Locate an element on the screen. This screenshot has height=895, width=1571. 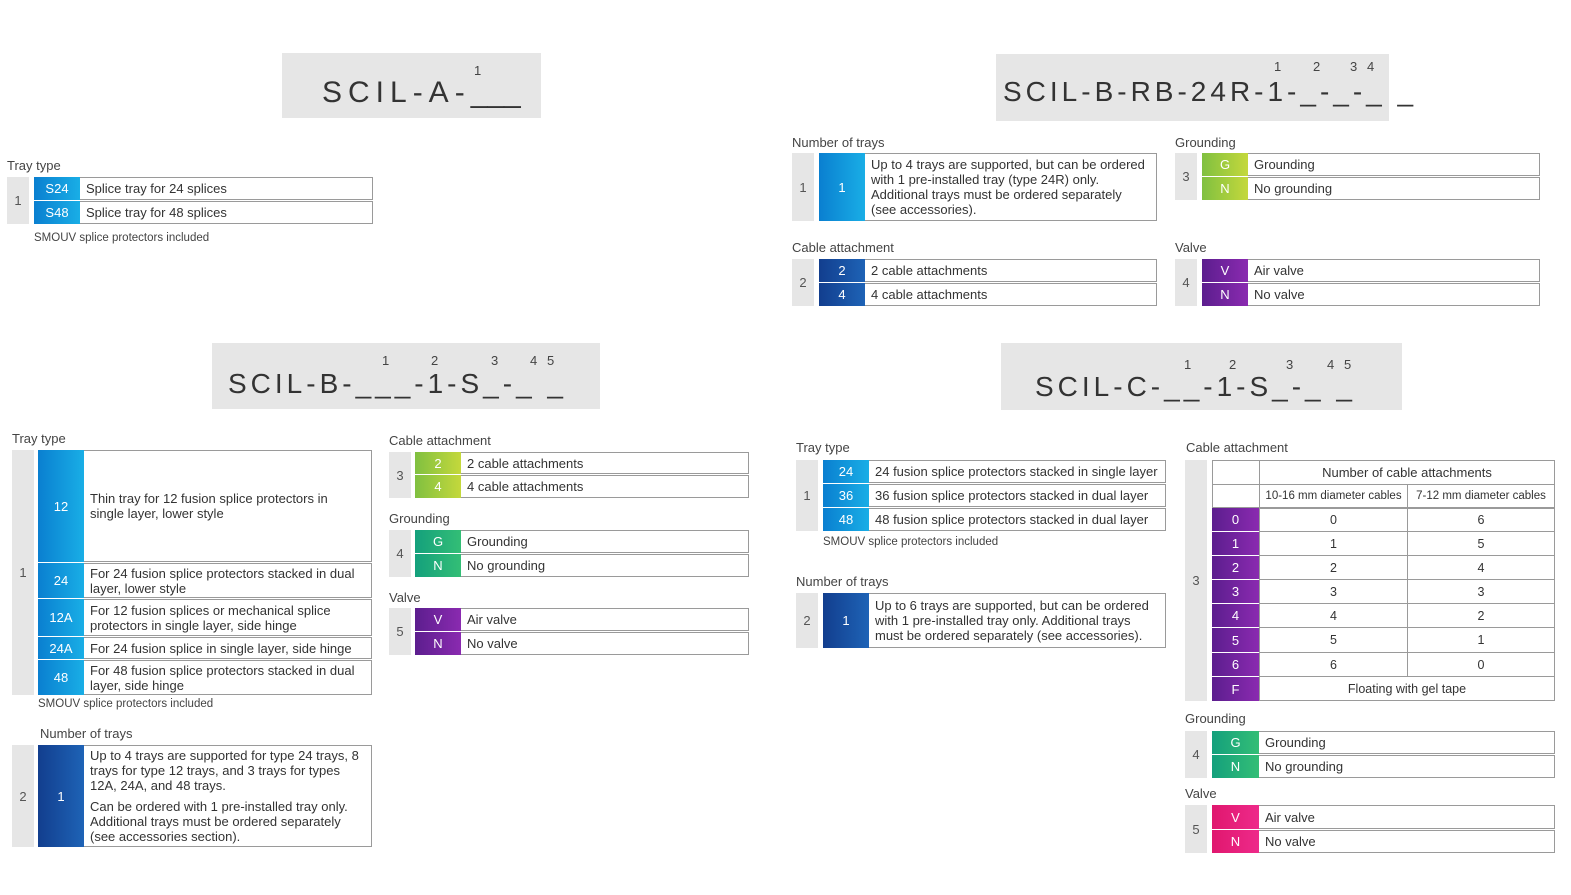
option-description: Splice tray for 48 splices is located at coordinates (226, 212).